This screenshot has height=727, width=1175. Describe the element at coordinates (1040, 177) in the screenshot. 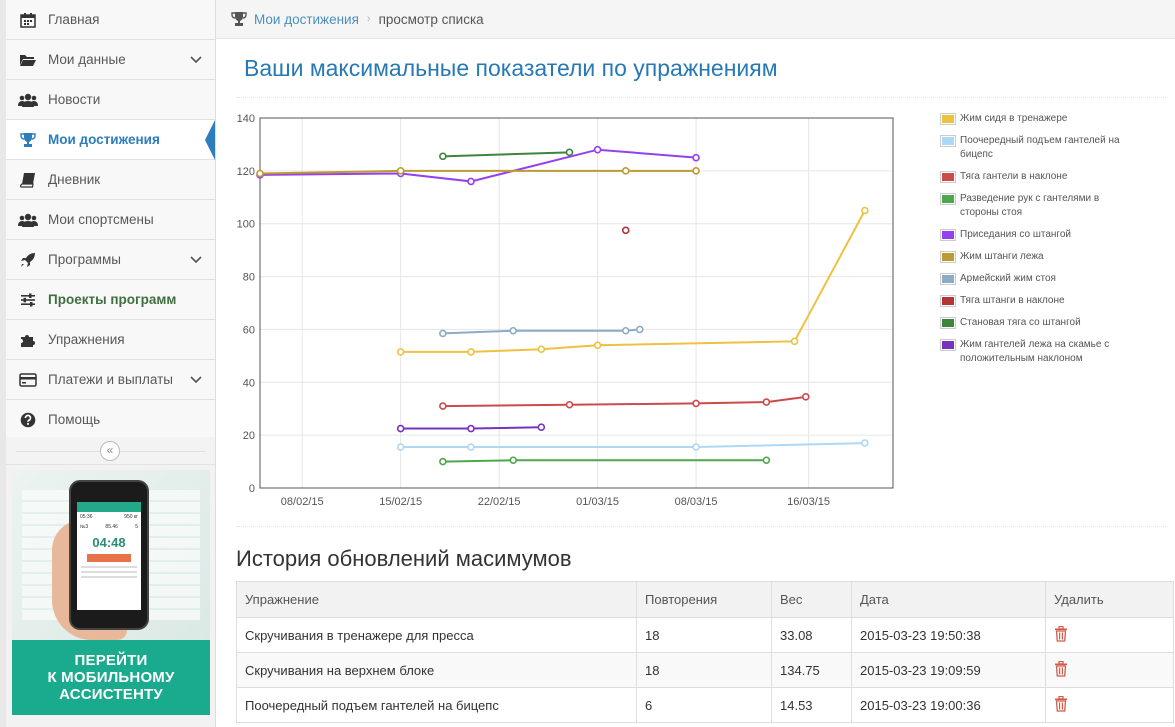

I see `legend-item: Тяга гантели в наклоне` at that location.